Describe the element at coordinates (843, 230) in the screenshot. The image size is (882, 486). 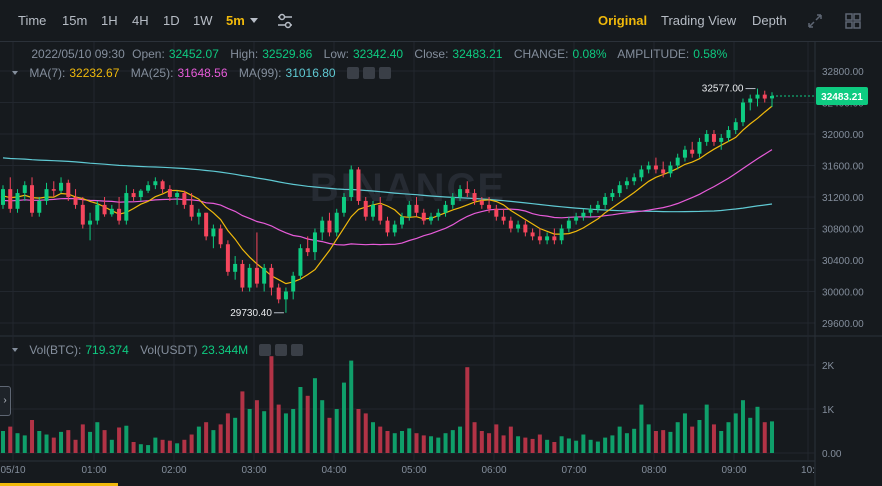
I see `price-tick-label: 30800.00` at that location.